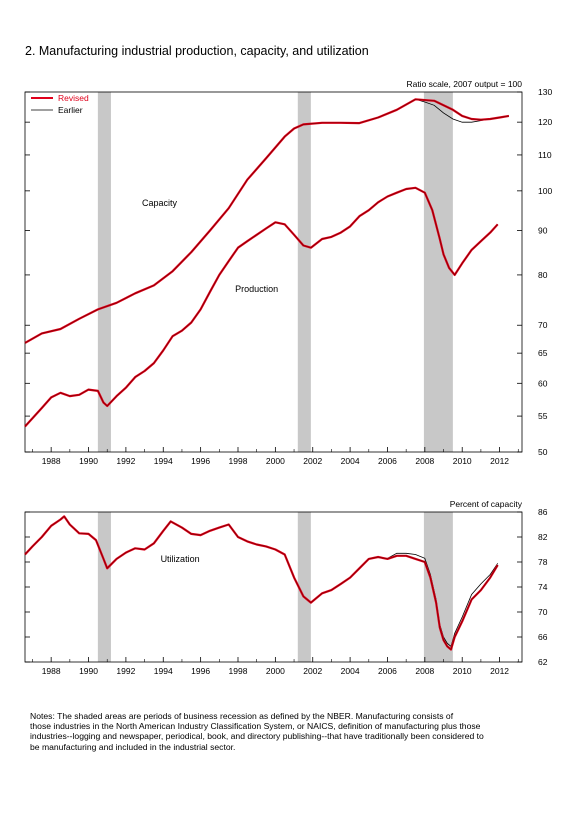 This screenshot has width=585, height=815. I want to click on y-tick-label: 120, so click(545, 122).